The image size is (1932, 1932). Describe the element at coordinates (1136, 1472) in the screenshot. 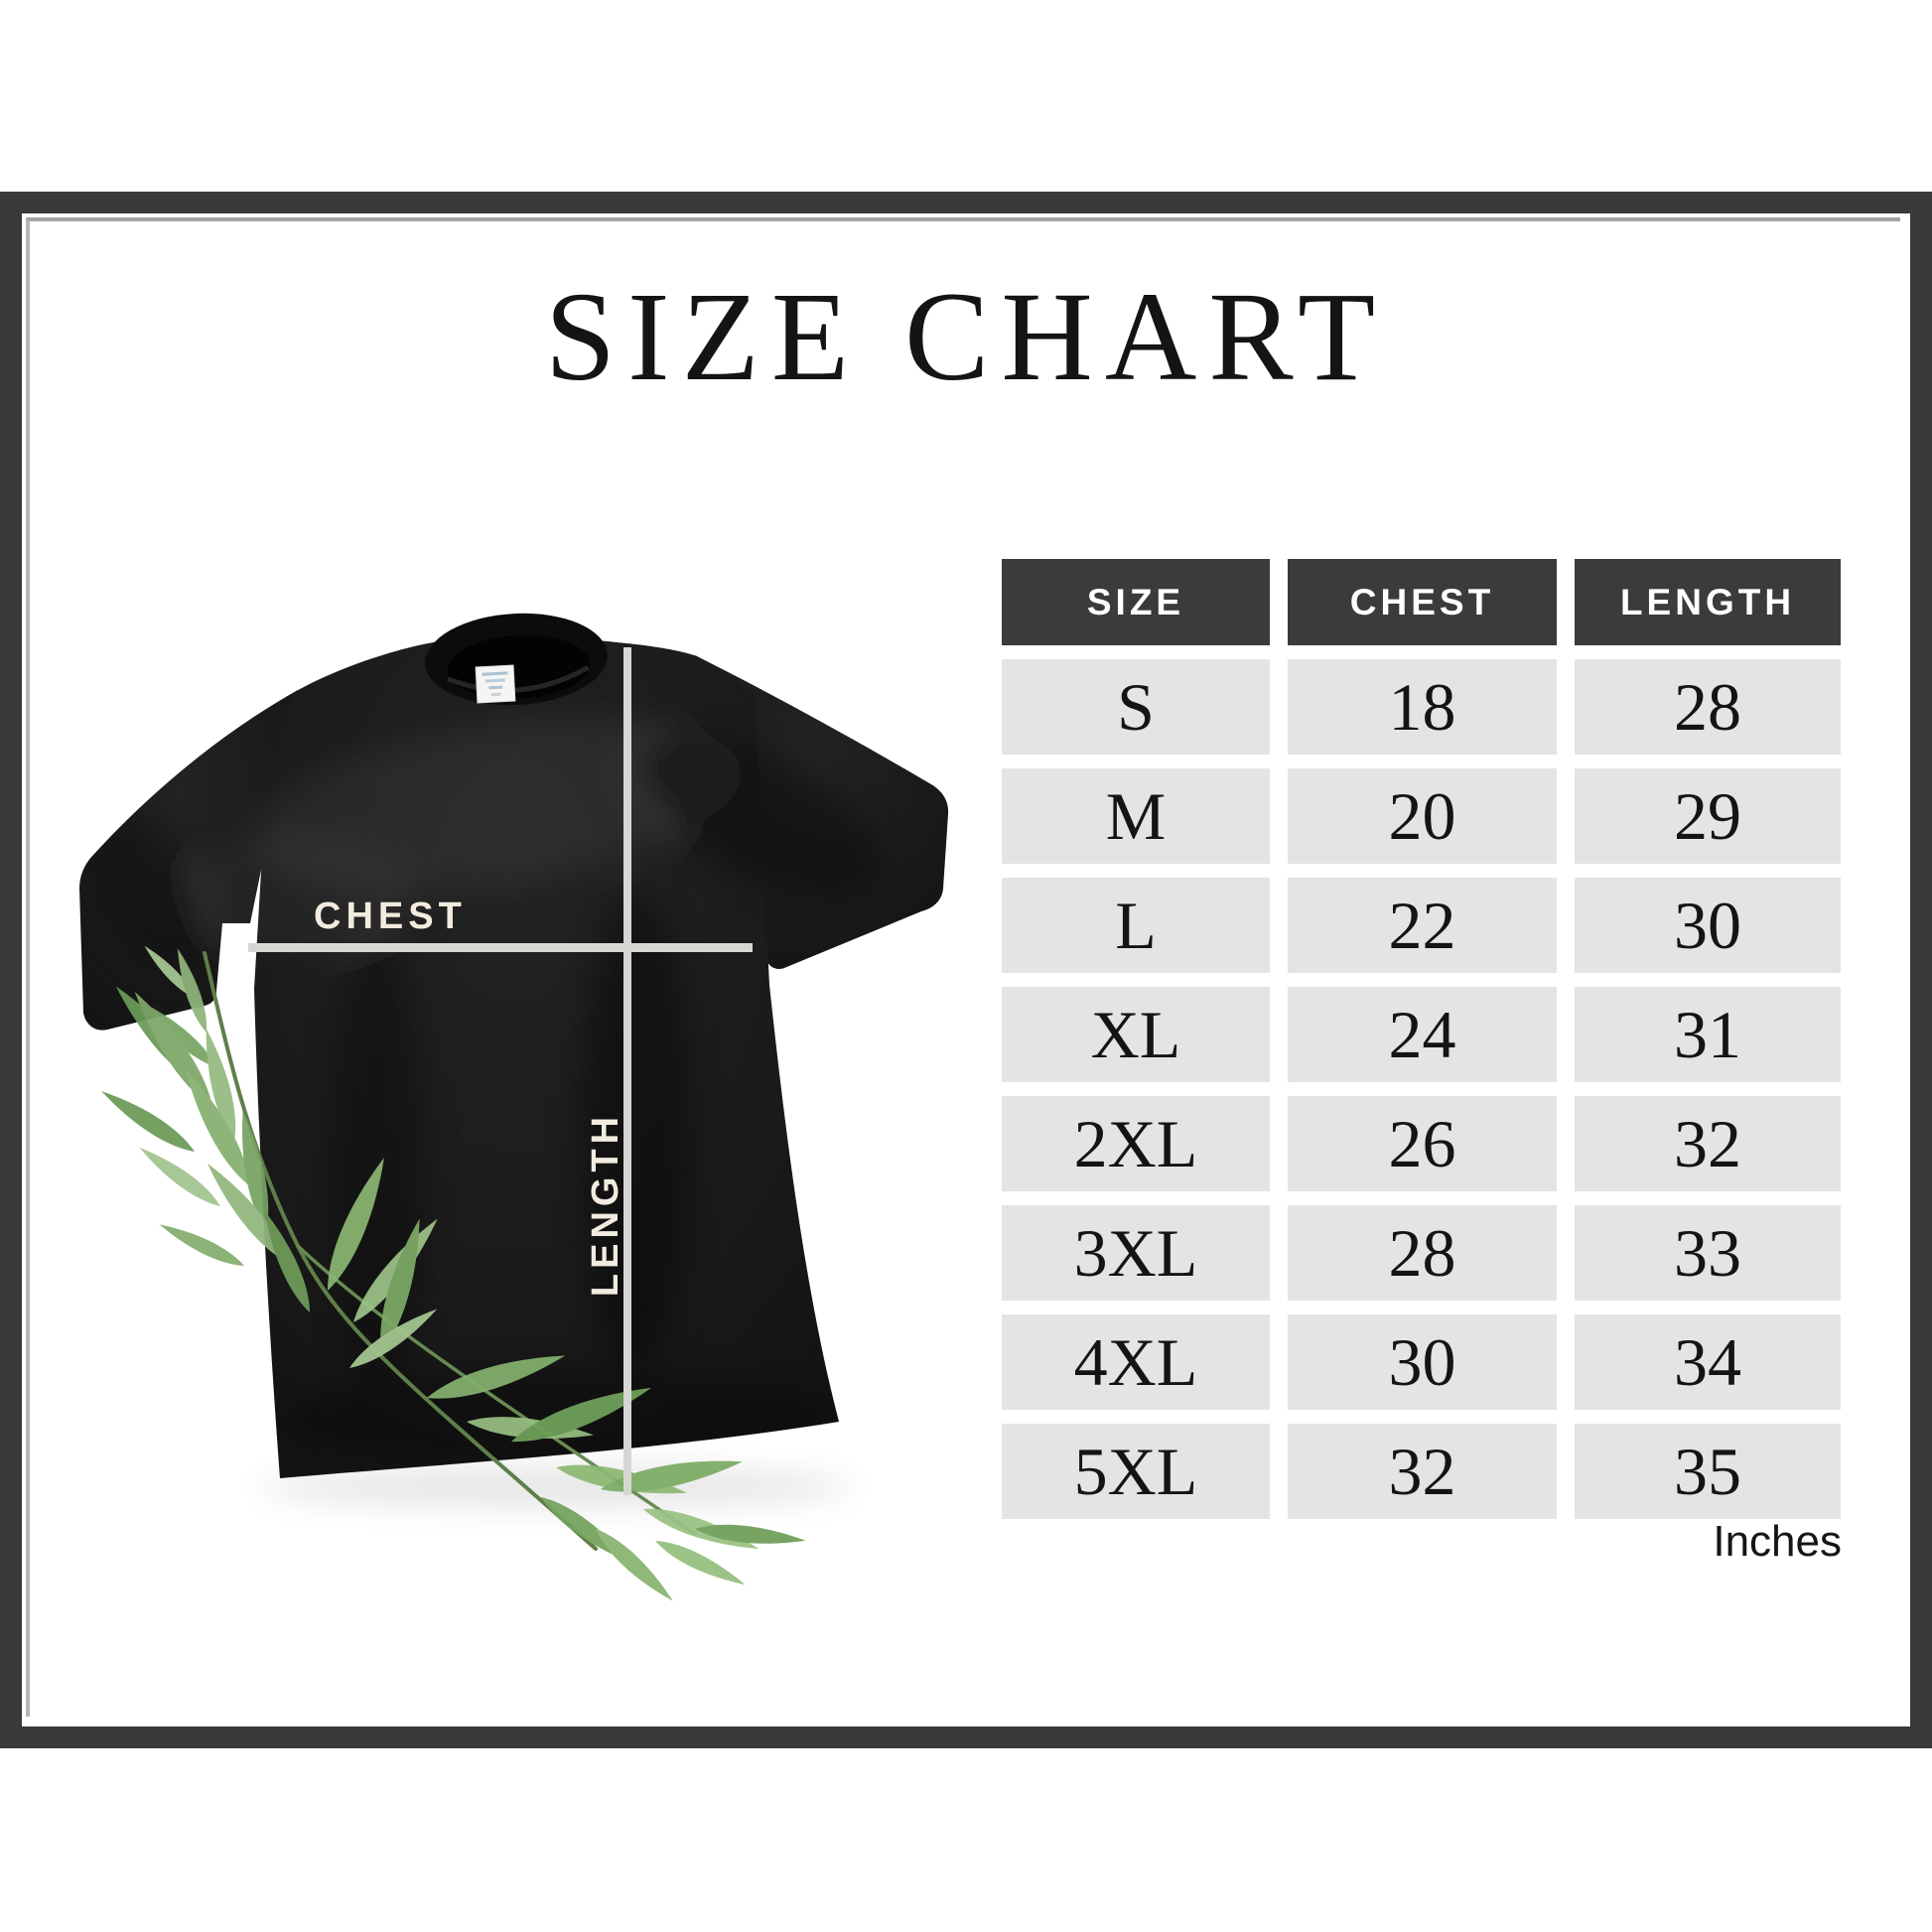

I see `cell-size: 5XL` at that location.